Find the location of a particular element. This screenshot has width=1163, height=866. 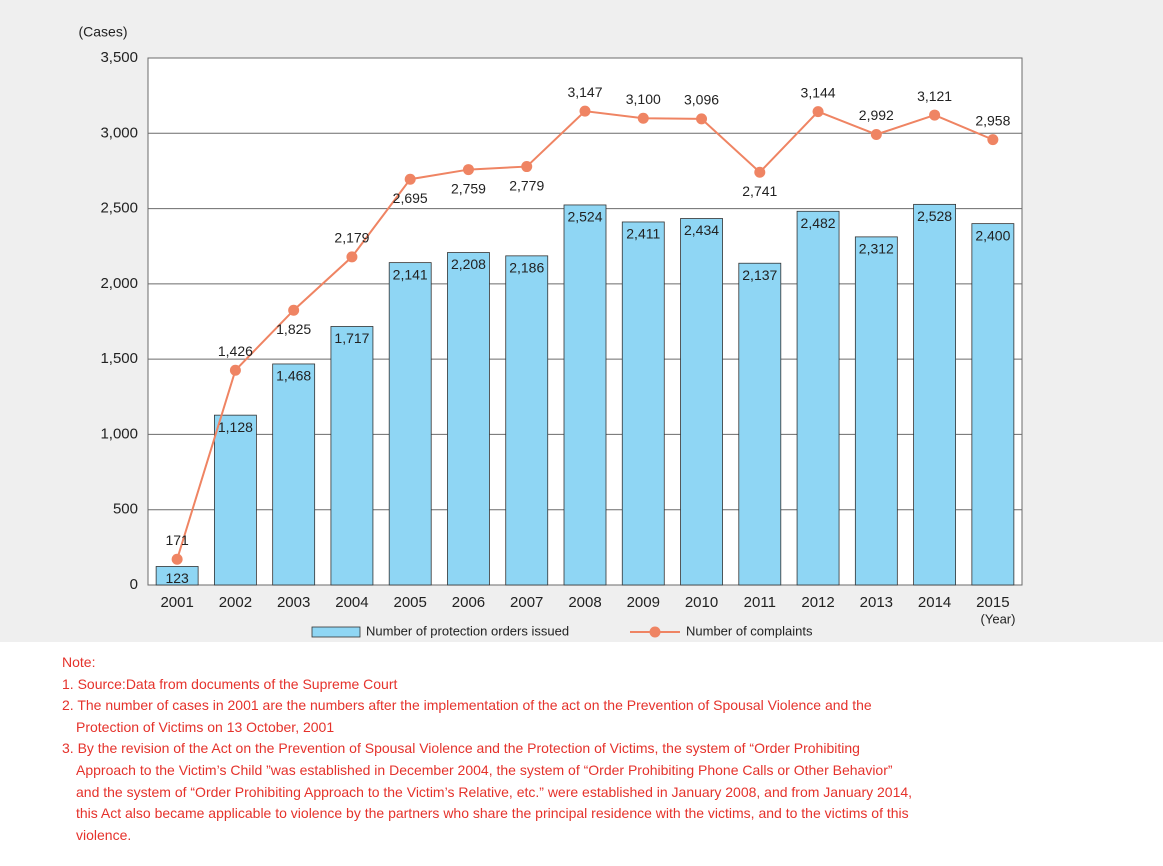

x-tick-label: 2013 is located at coordinates (876, 602).